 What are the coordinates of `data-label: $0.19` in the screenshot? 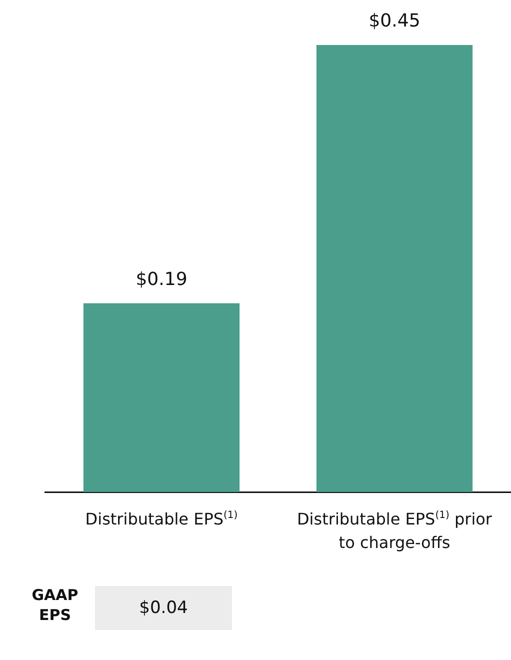 It's located at (162, 279).